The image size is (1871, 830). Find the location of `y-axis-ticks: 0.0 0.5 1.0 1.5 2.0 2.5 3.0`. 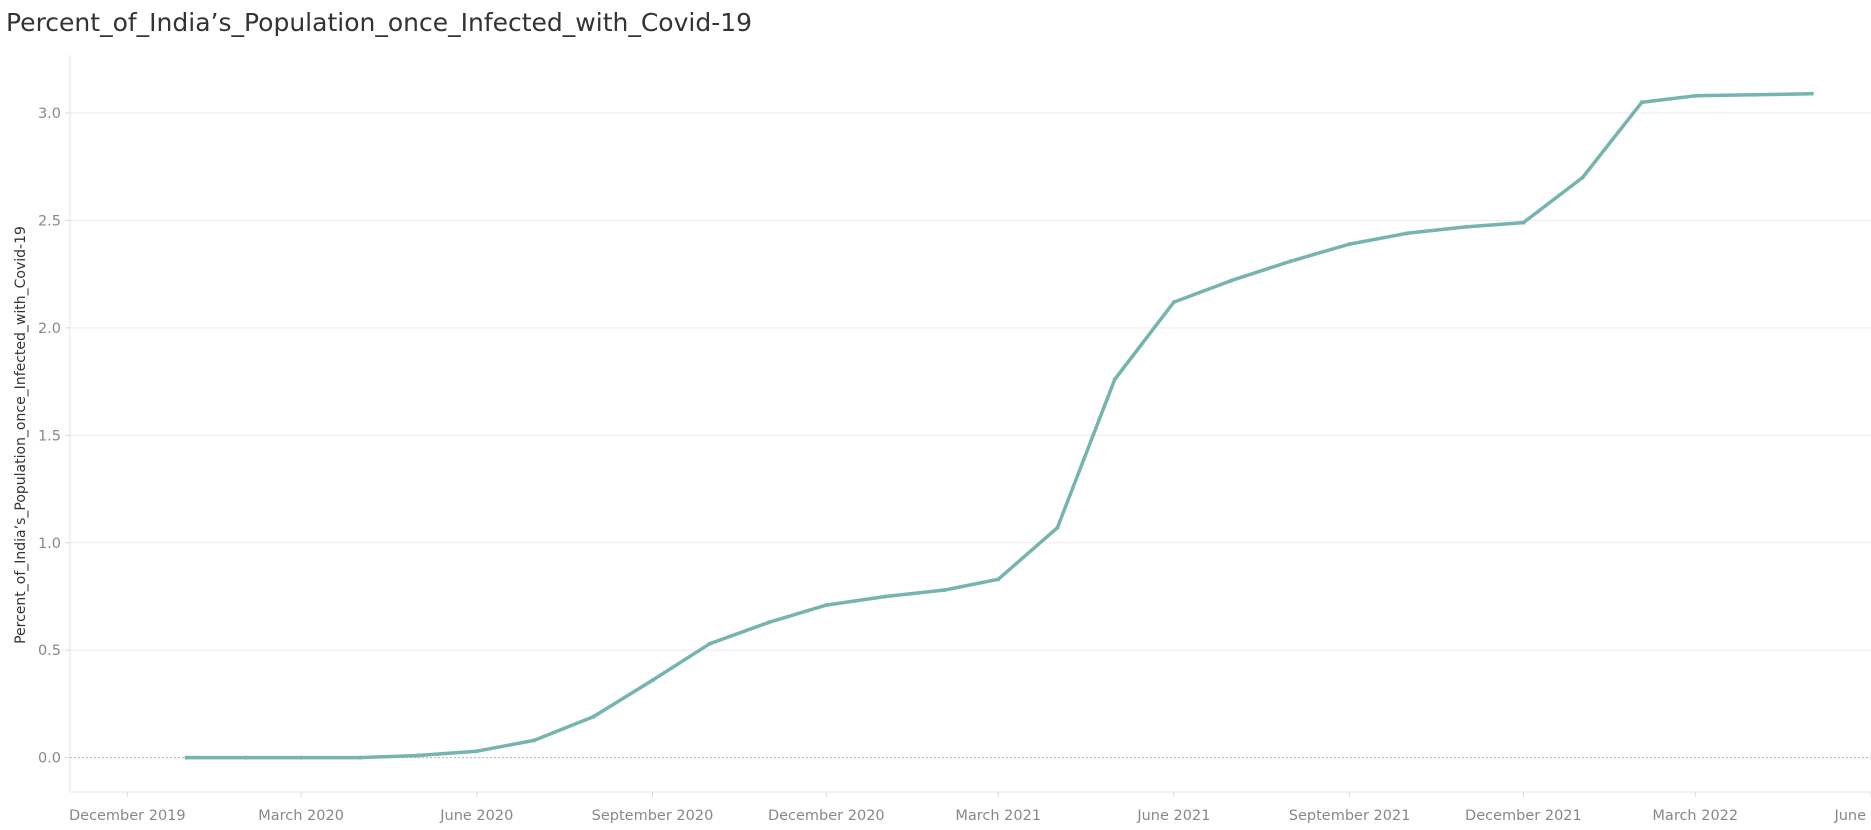

y-axis-ticks: 0.0 0.5 1.0 1.5 2.0 2.5 3.0 is located at coordinates (54, 436).